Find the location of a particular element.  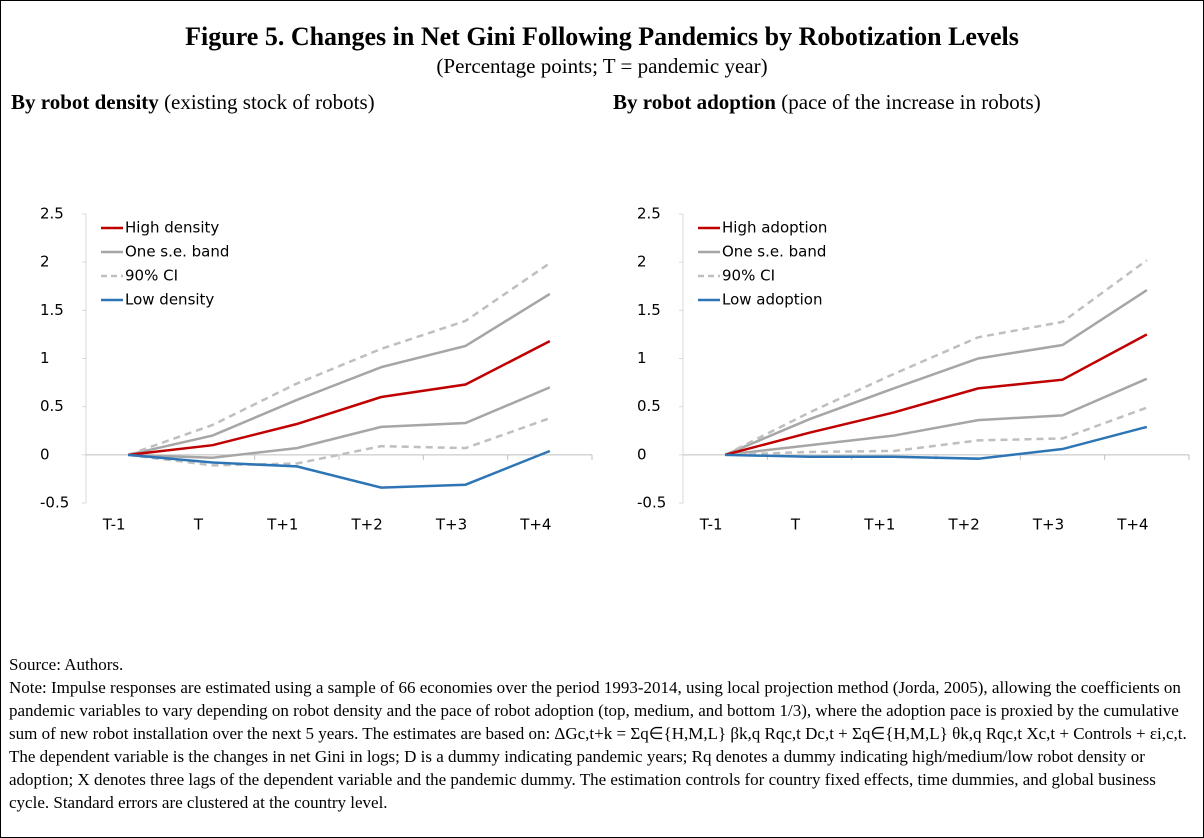

panel-title-note: (pace of the increase in robots) is located at coordinates (910, 102).